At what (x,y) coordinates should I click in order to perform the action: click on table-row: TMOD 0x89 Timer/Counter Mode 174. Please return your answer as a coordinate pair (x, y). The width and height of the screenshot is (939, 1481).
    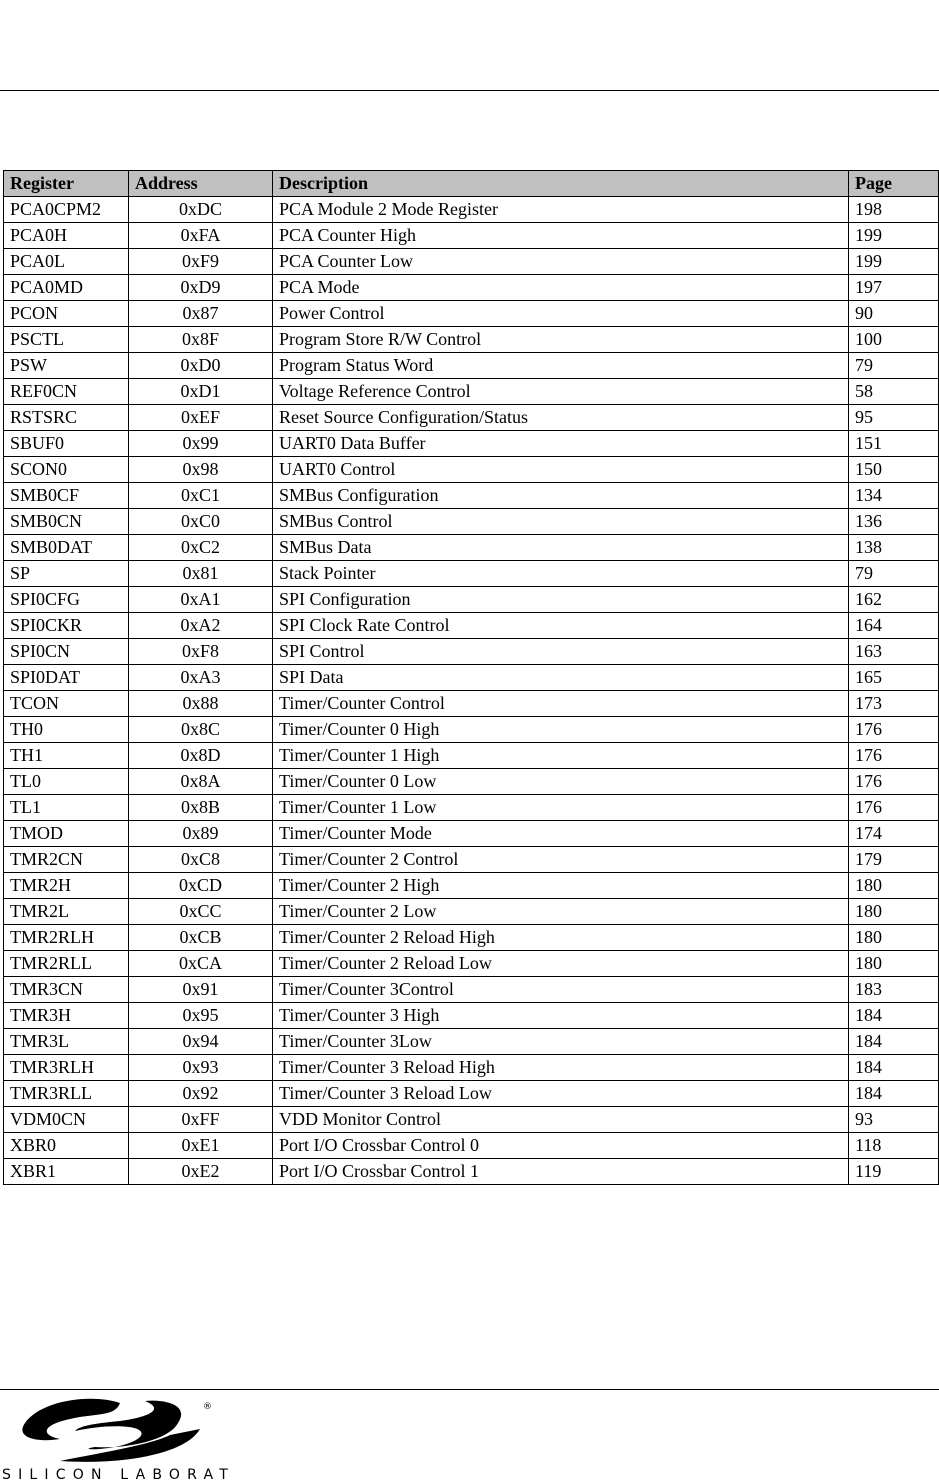
    Looking at the image, I should click on (471, 833).